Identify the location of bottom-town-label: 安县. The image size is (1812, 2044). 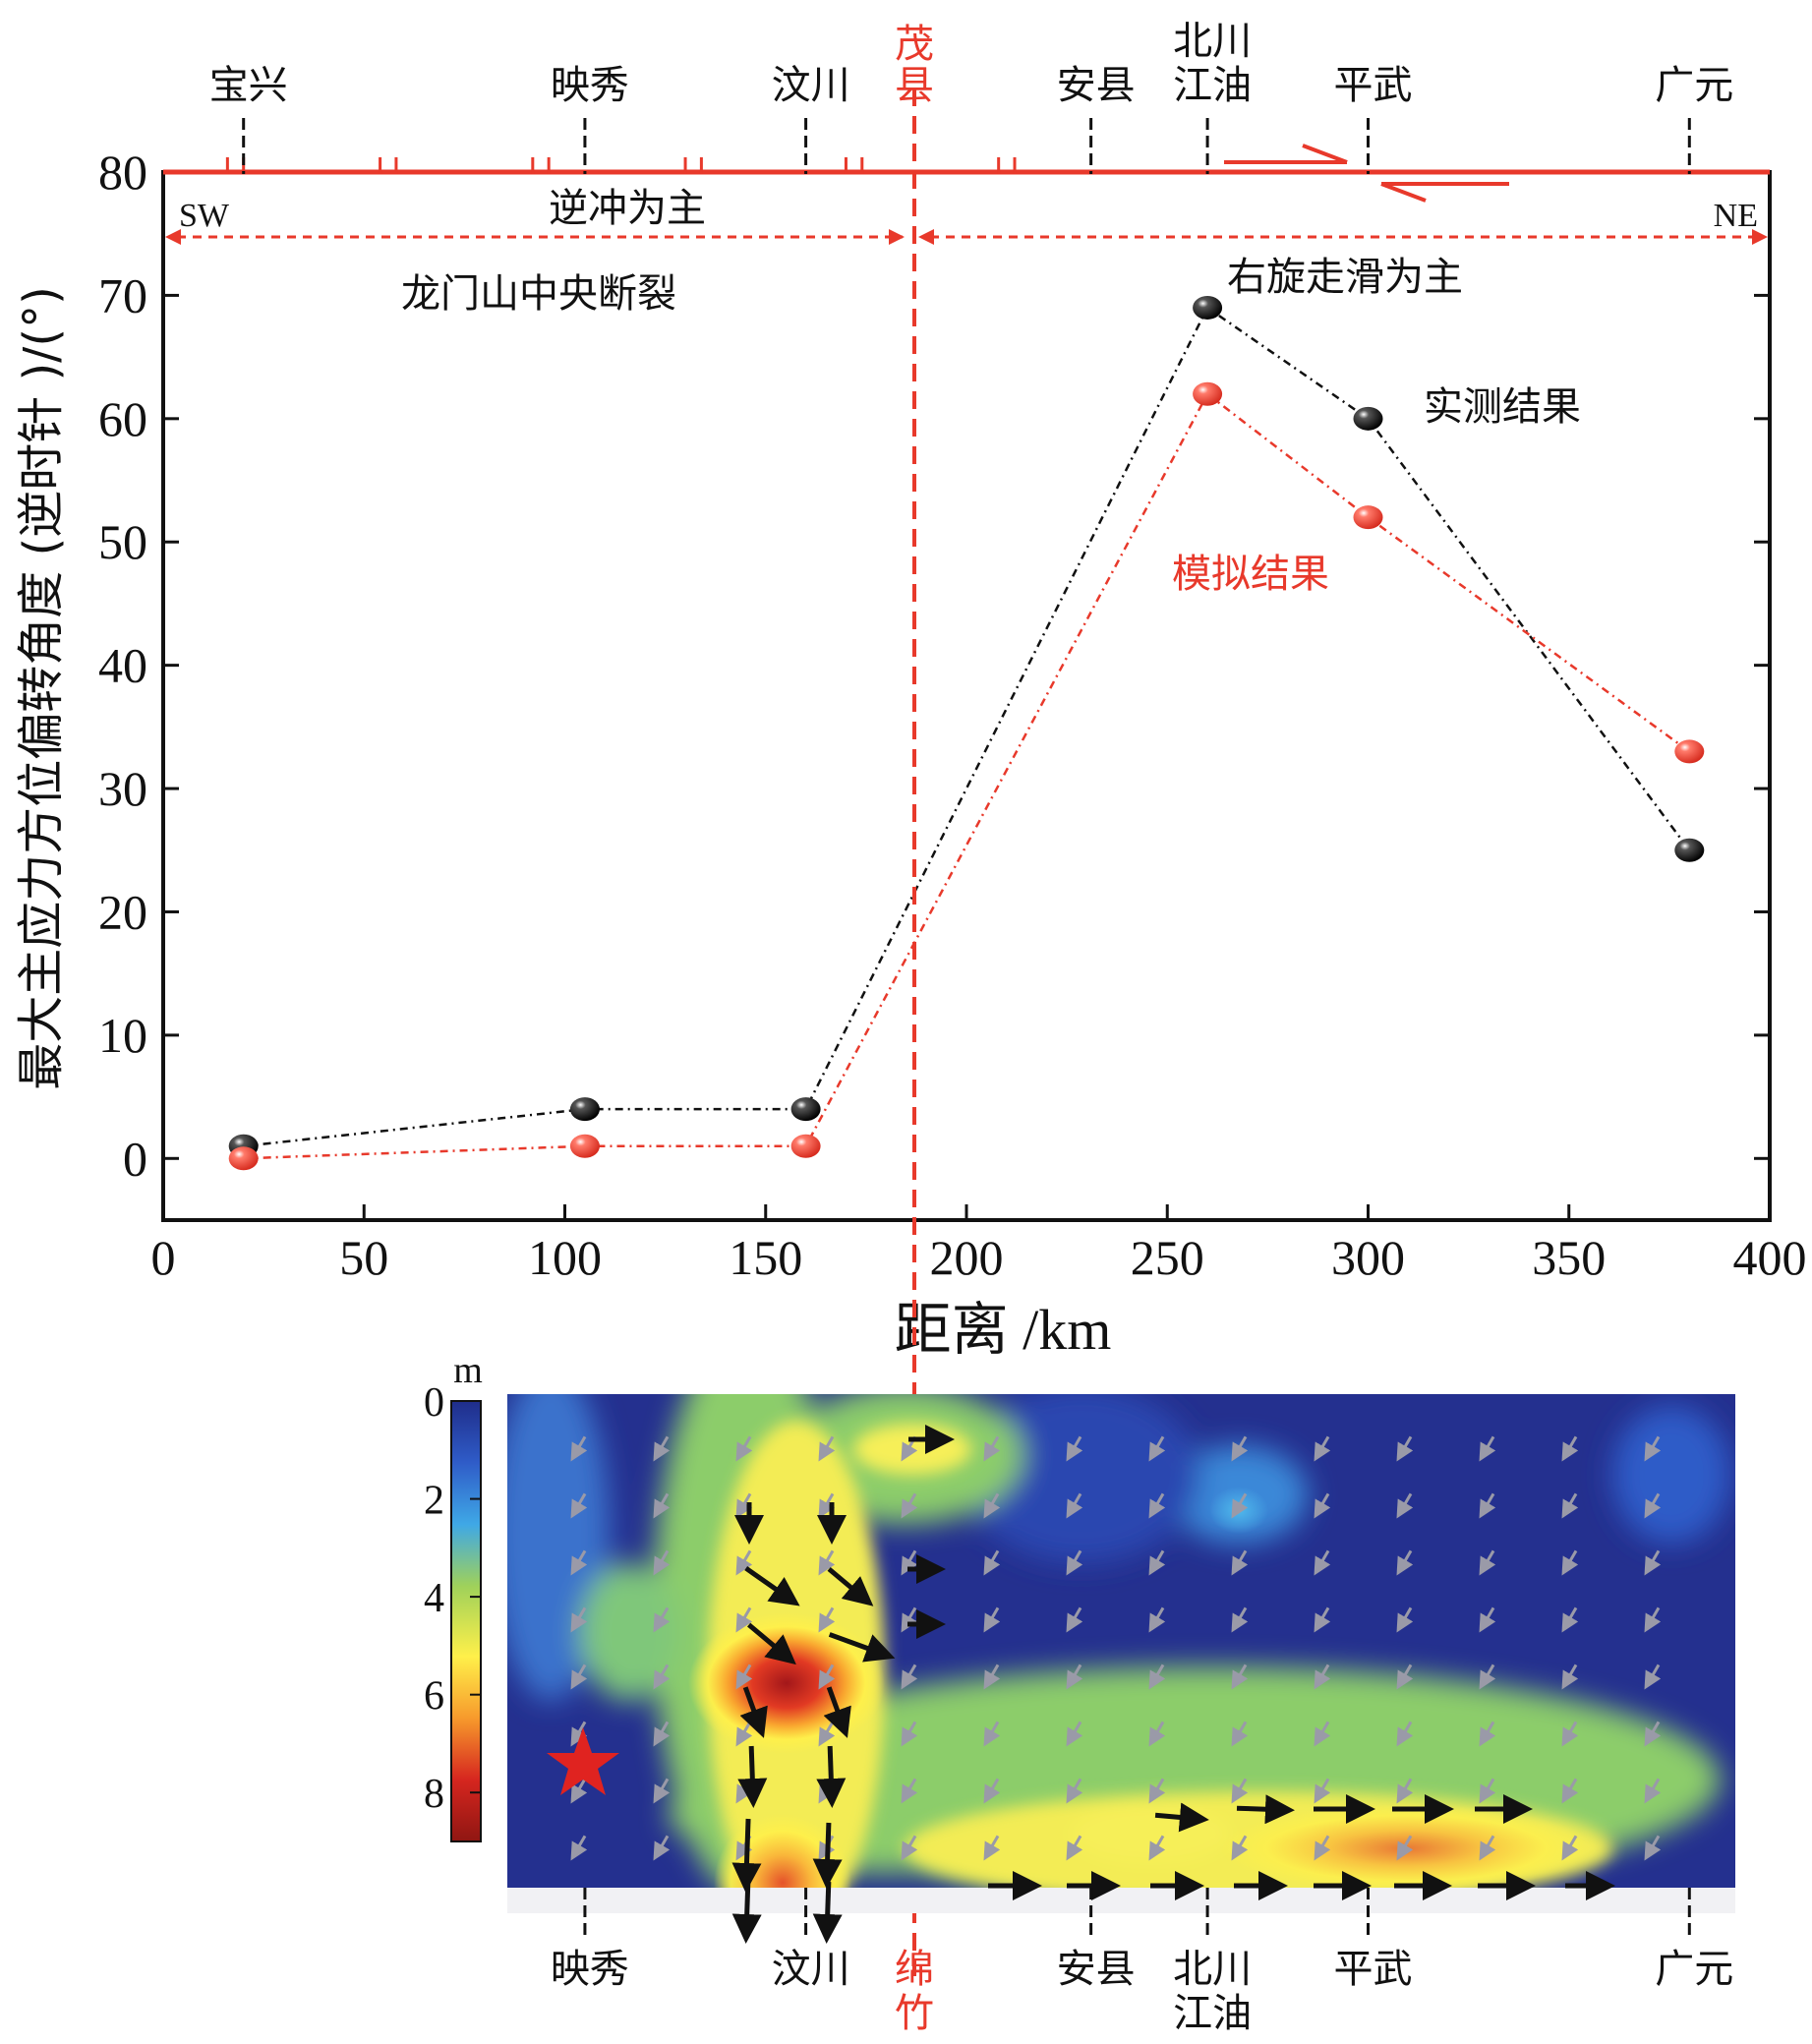
(1096, 1969).